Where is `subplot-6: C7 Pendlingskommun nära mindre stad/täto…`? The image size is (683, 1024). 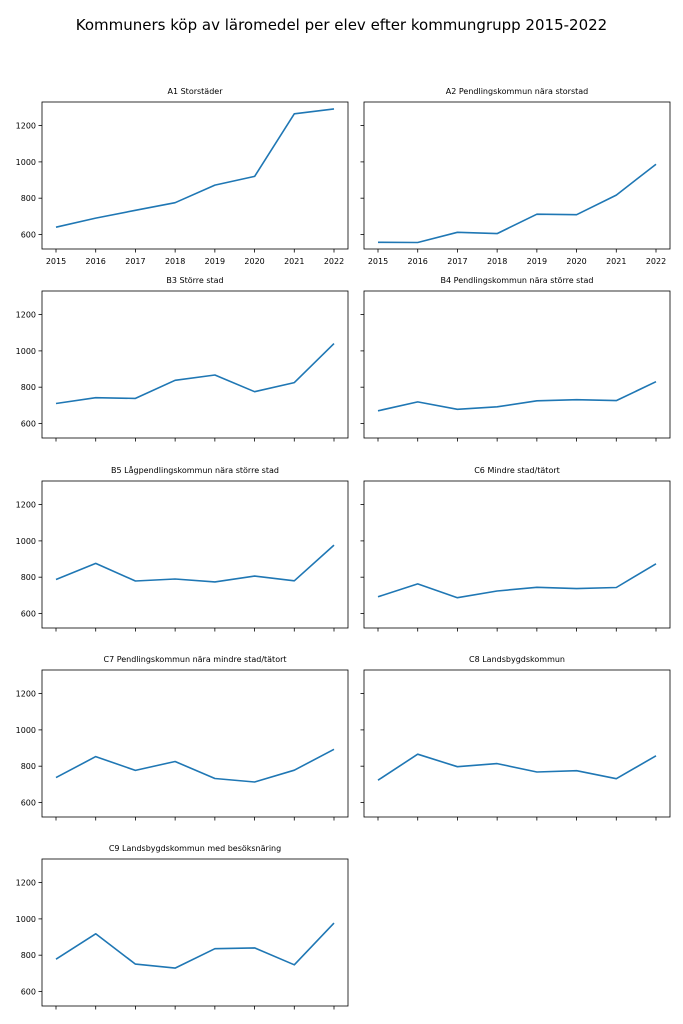
subplot-6: C7 Pendlingskommun nära mindre stad/täto… is located at coordinates (182, 738).